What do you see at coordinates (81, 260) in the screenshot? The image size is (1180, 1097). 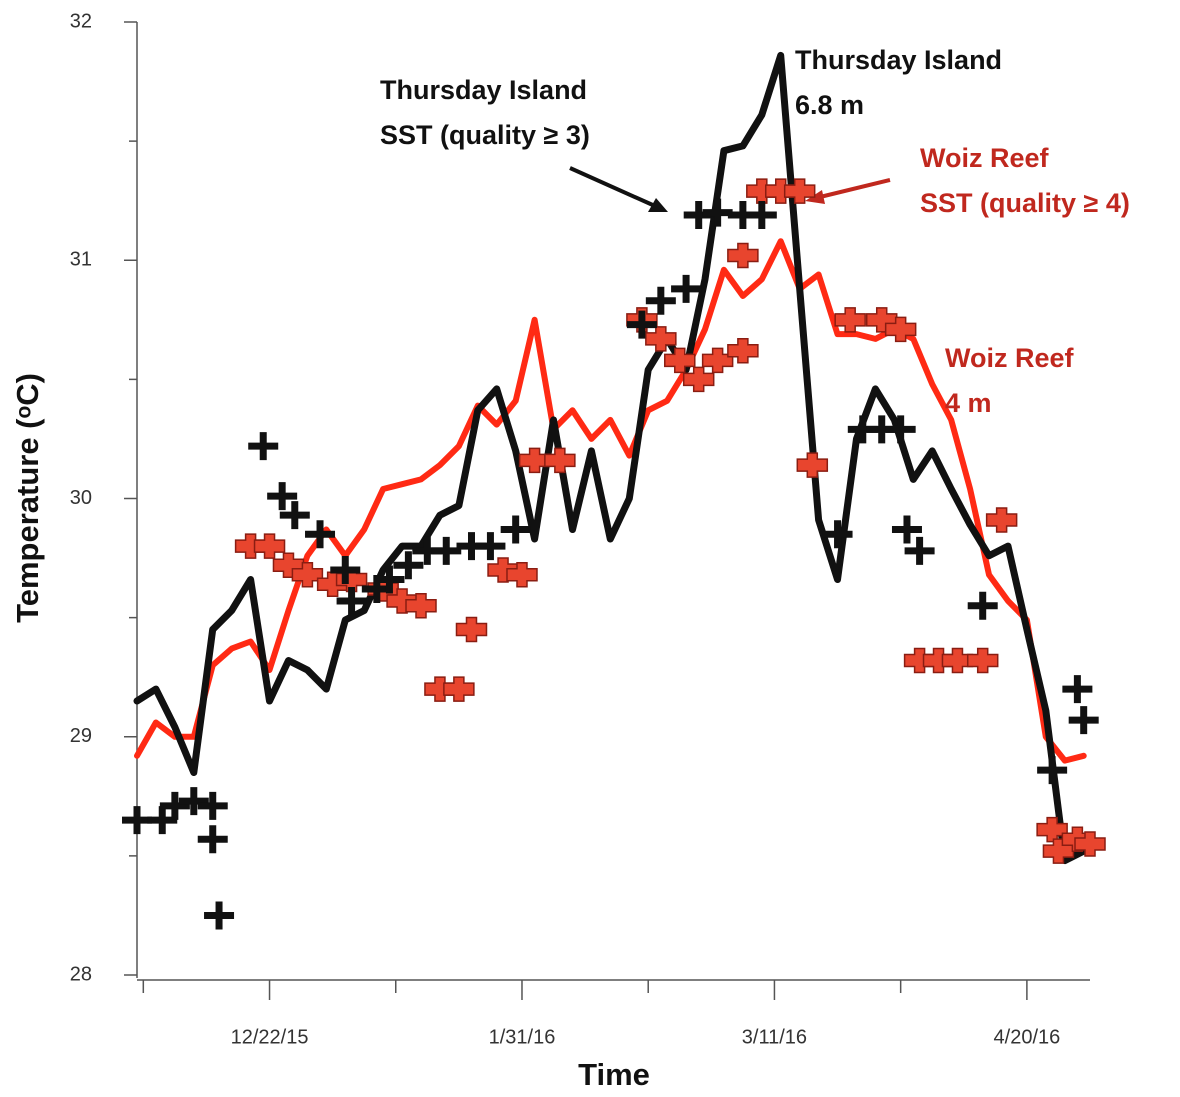 I see `y-tick-label: 31` at bounding box center [81, 260].